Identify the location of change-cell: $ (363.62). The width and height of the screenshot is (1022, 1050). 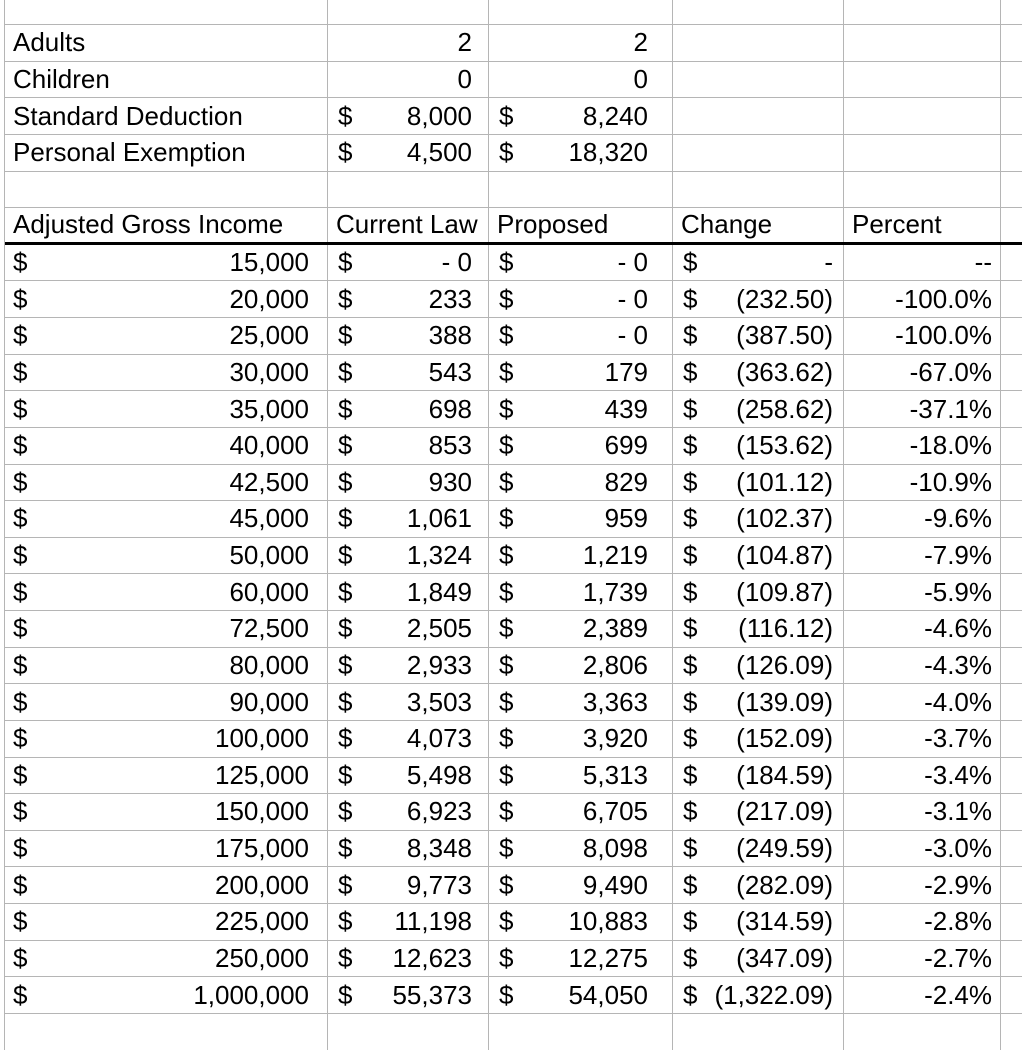
(758, 372).